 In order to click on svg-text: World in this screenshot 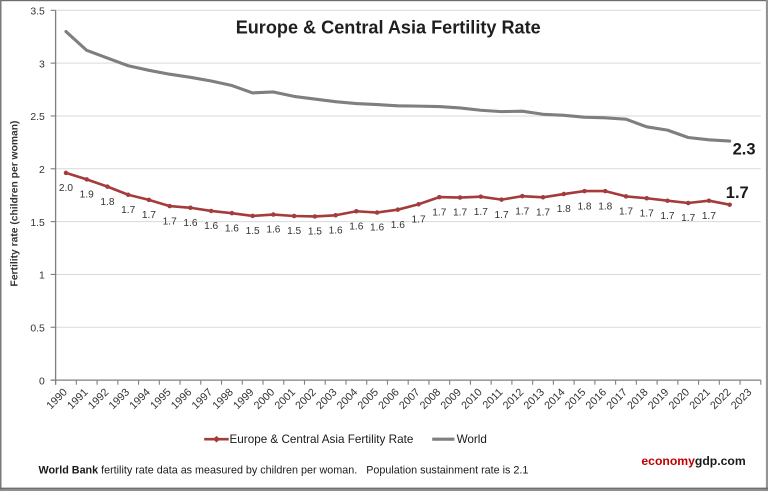, I will do `click(472, 439)`.